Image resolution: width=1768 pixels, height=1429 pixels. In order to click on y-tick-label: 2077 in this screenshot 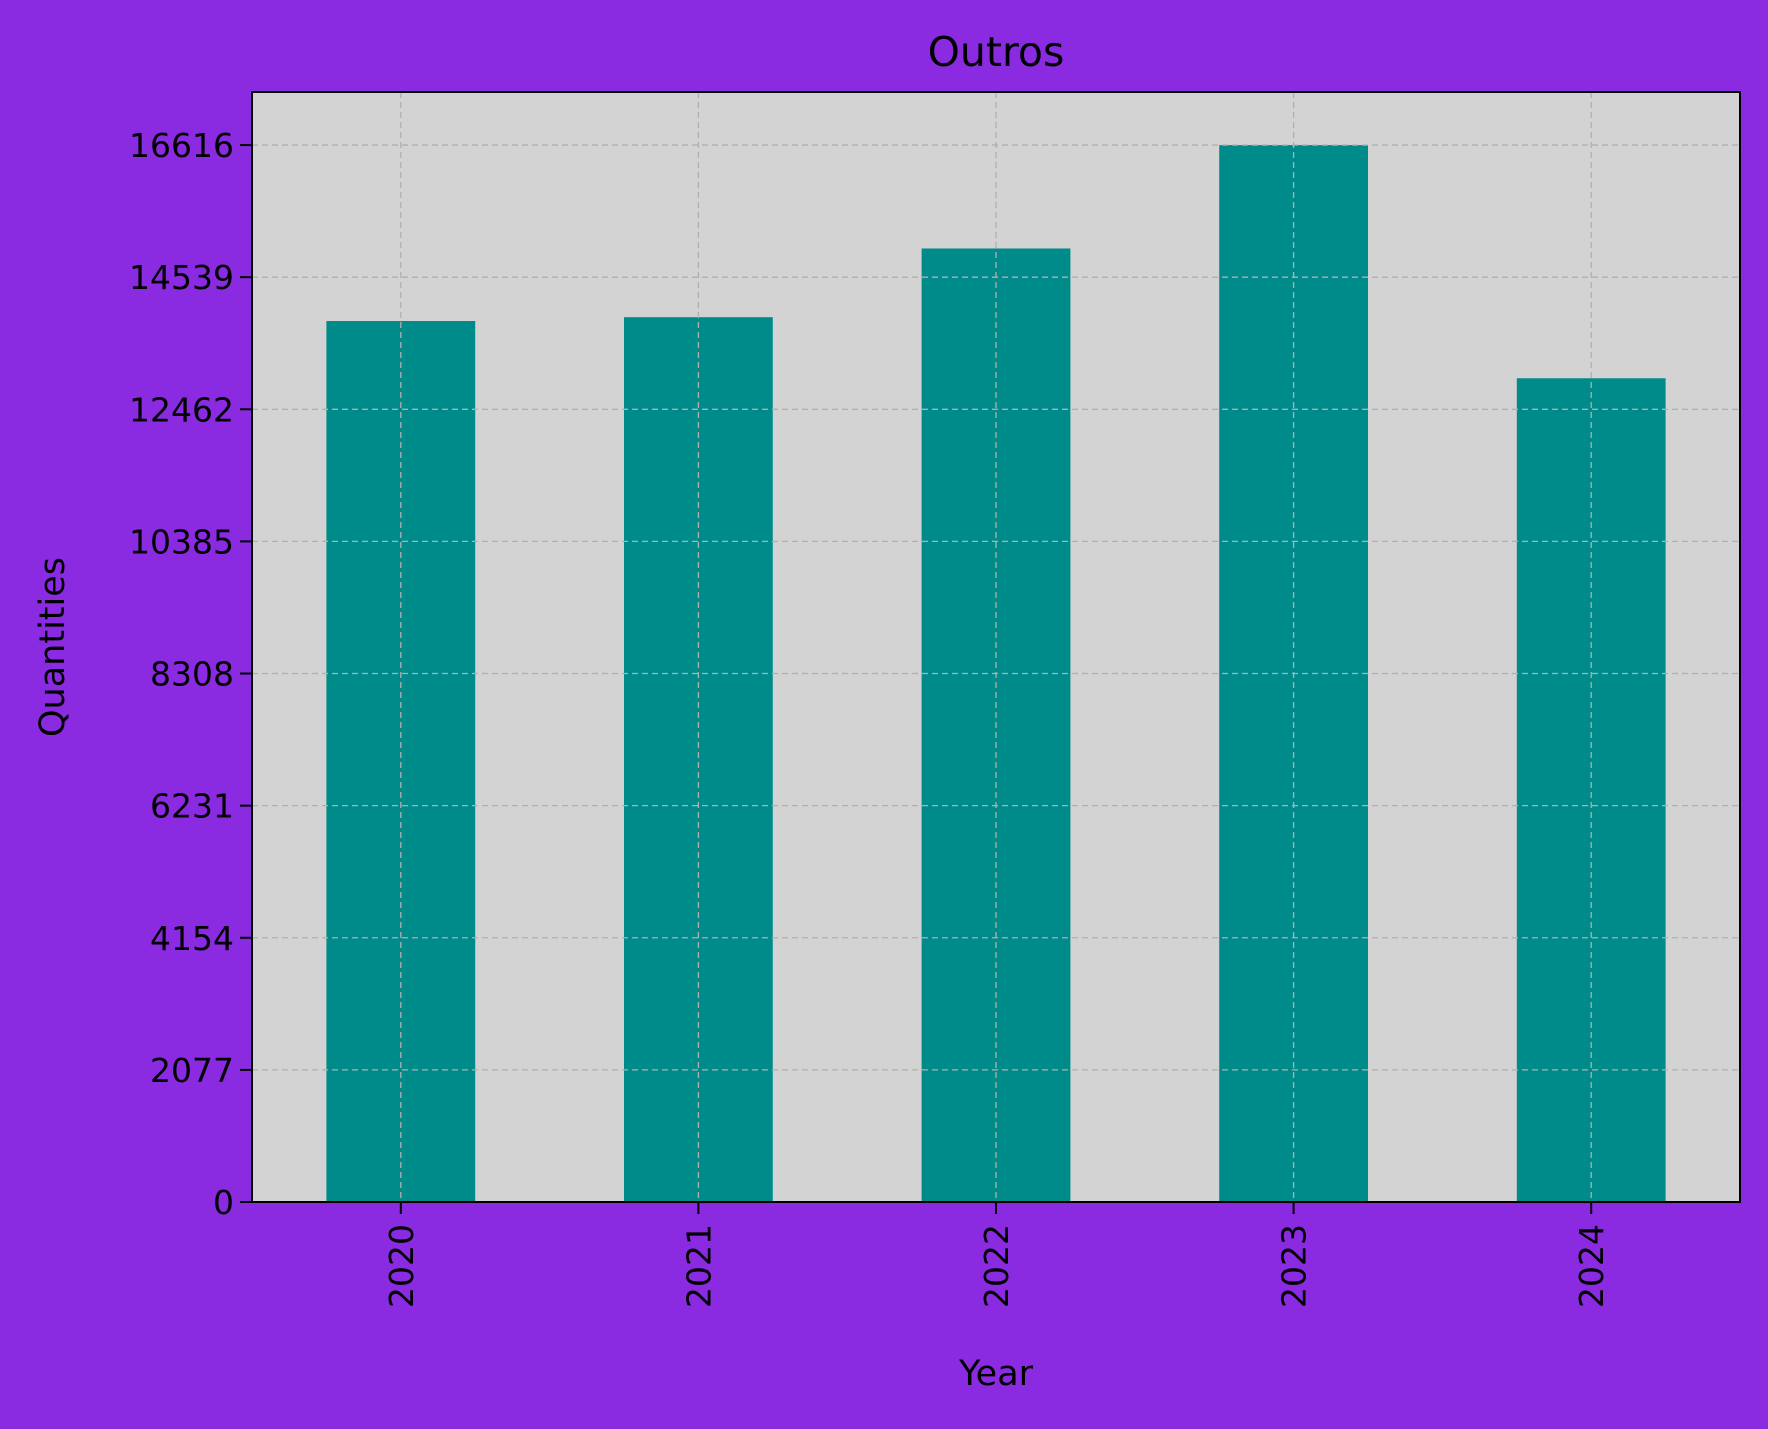, I will do `click(192, 1070)`.